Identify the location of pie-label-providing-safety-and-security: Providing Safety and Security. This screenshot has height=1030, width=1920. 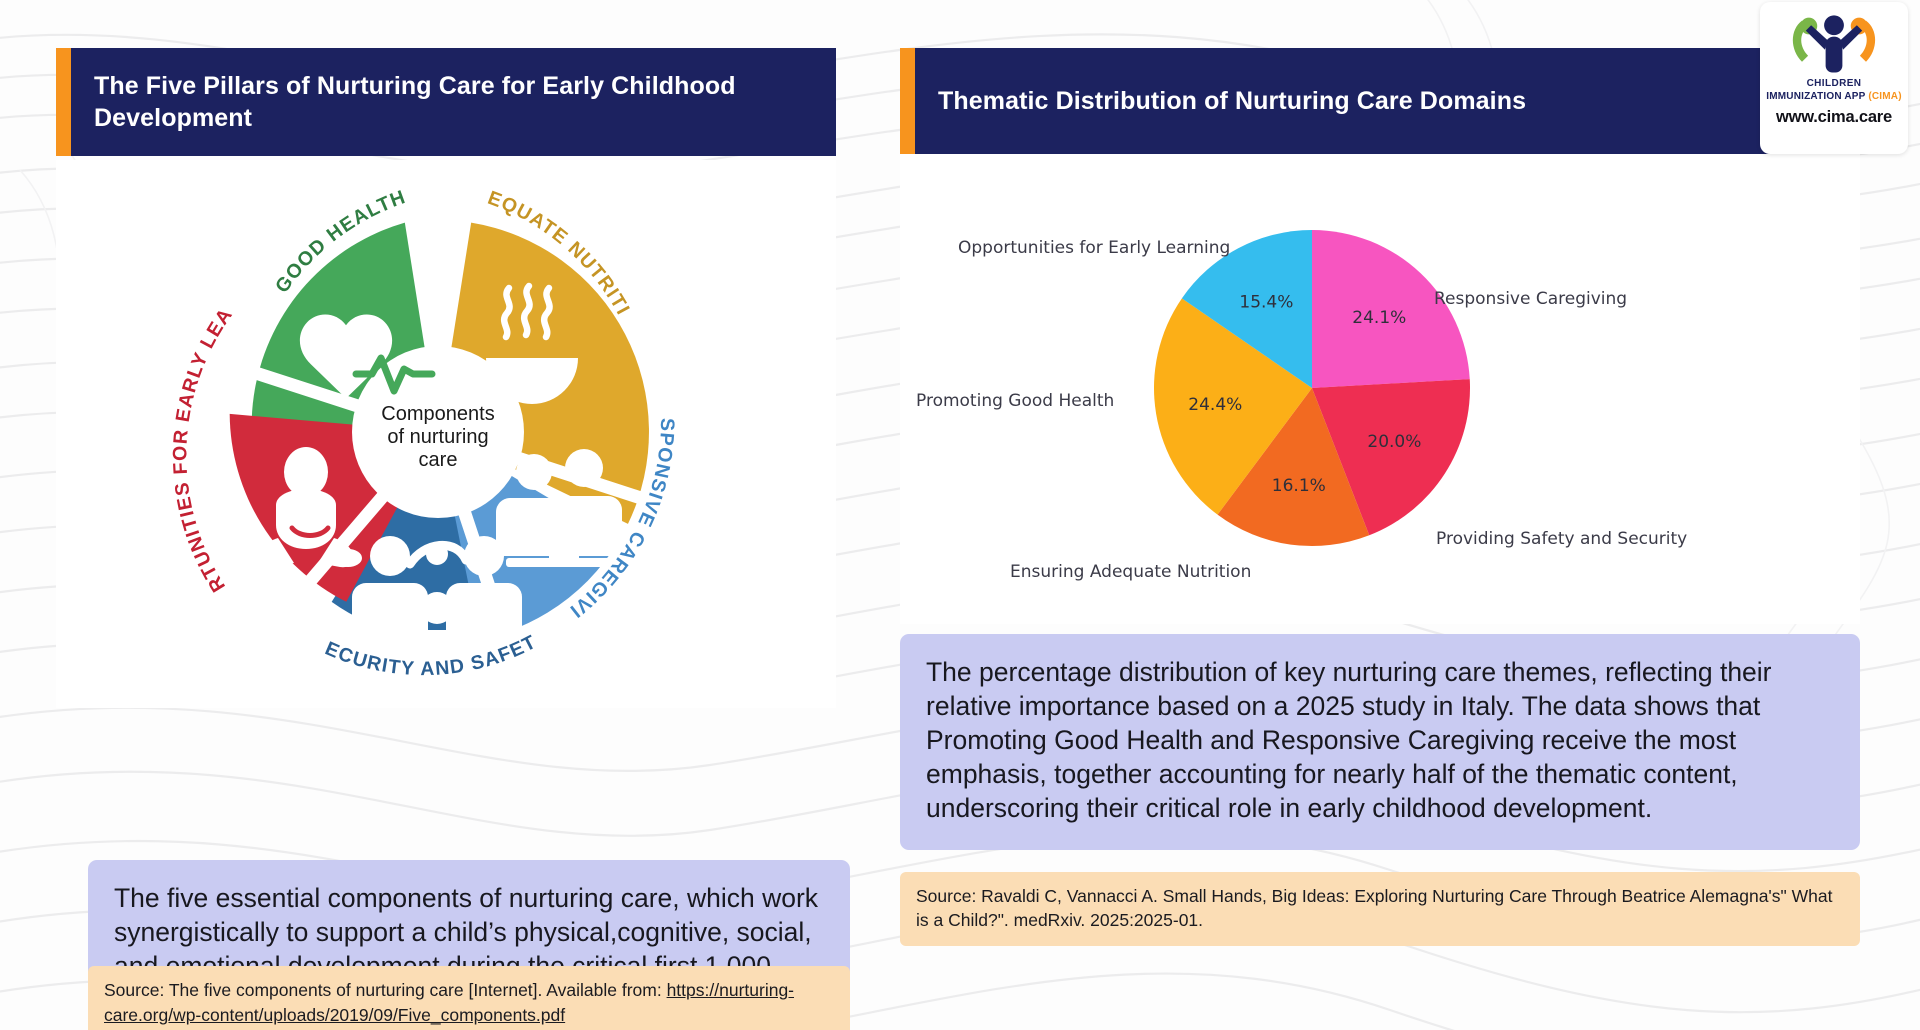
(1562, 539).